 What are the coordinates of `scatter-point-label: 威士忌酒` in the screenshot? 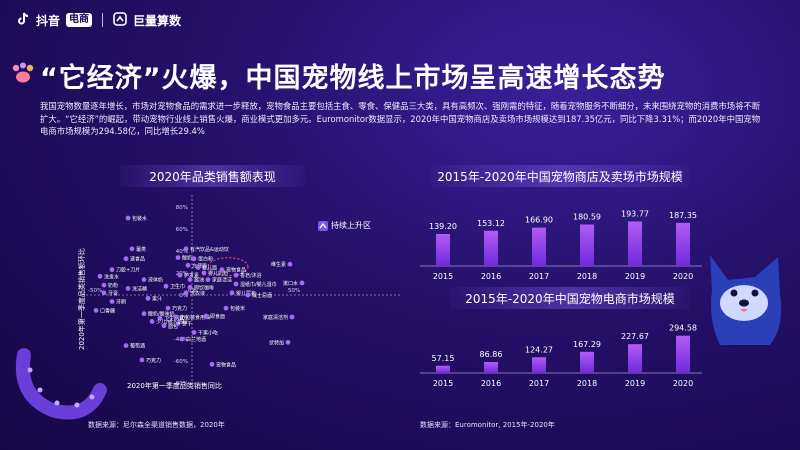 It's located at (262, 295).